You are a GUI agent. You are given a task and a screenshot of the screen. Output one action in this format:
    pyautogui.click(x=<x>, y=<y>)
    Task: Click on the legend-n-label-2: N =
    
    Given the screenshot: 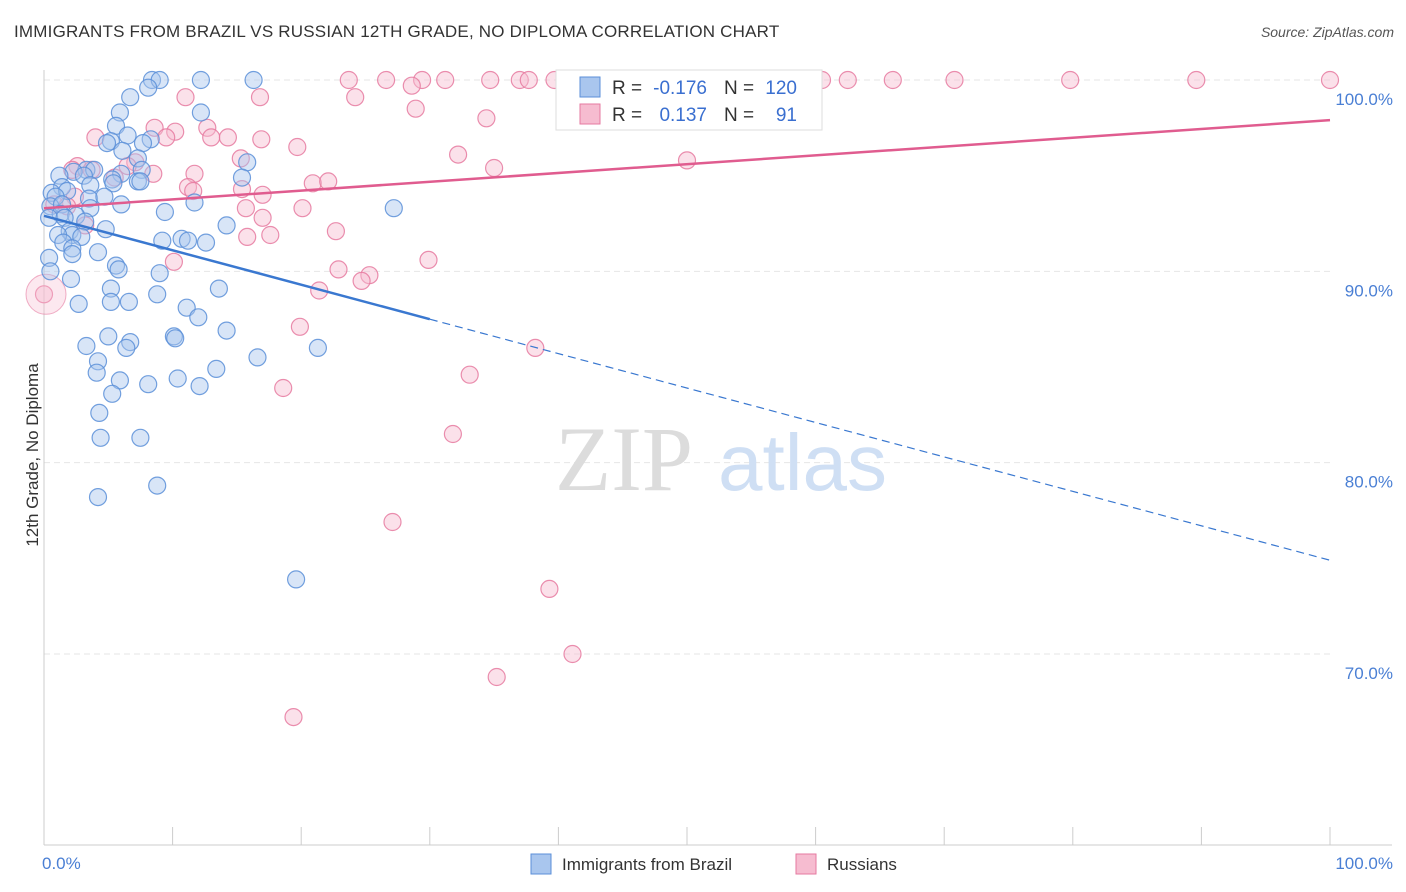 What is the action you would take?
    pyautogui.click(x=739, y=115)
    